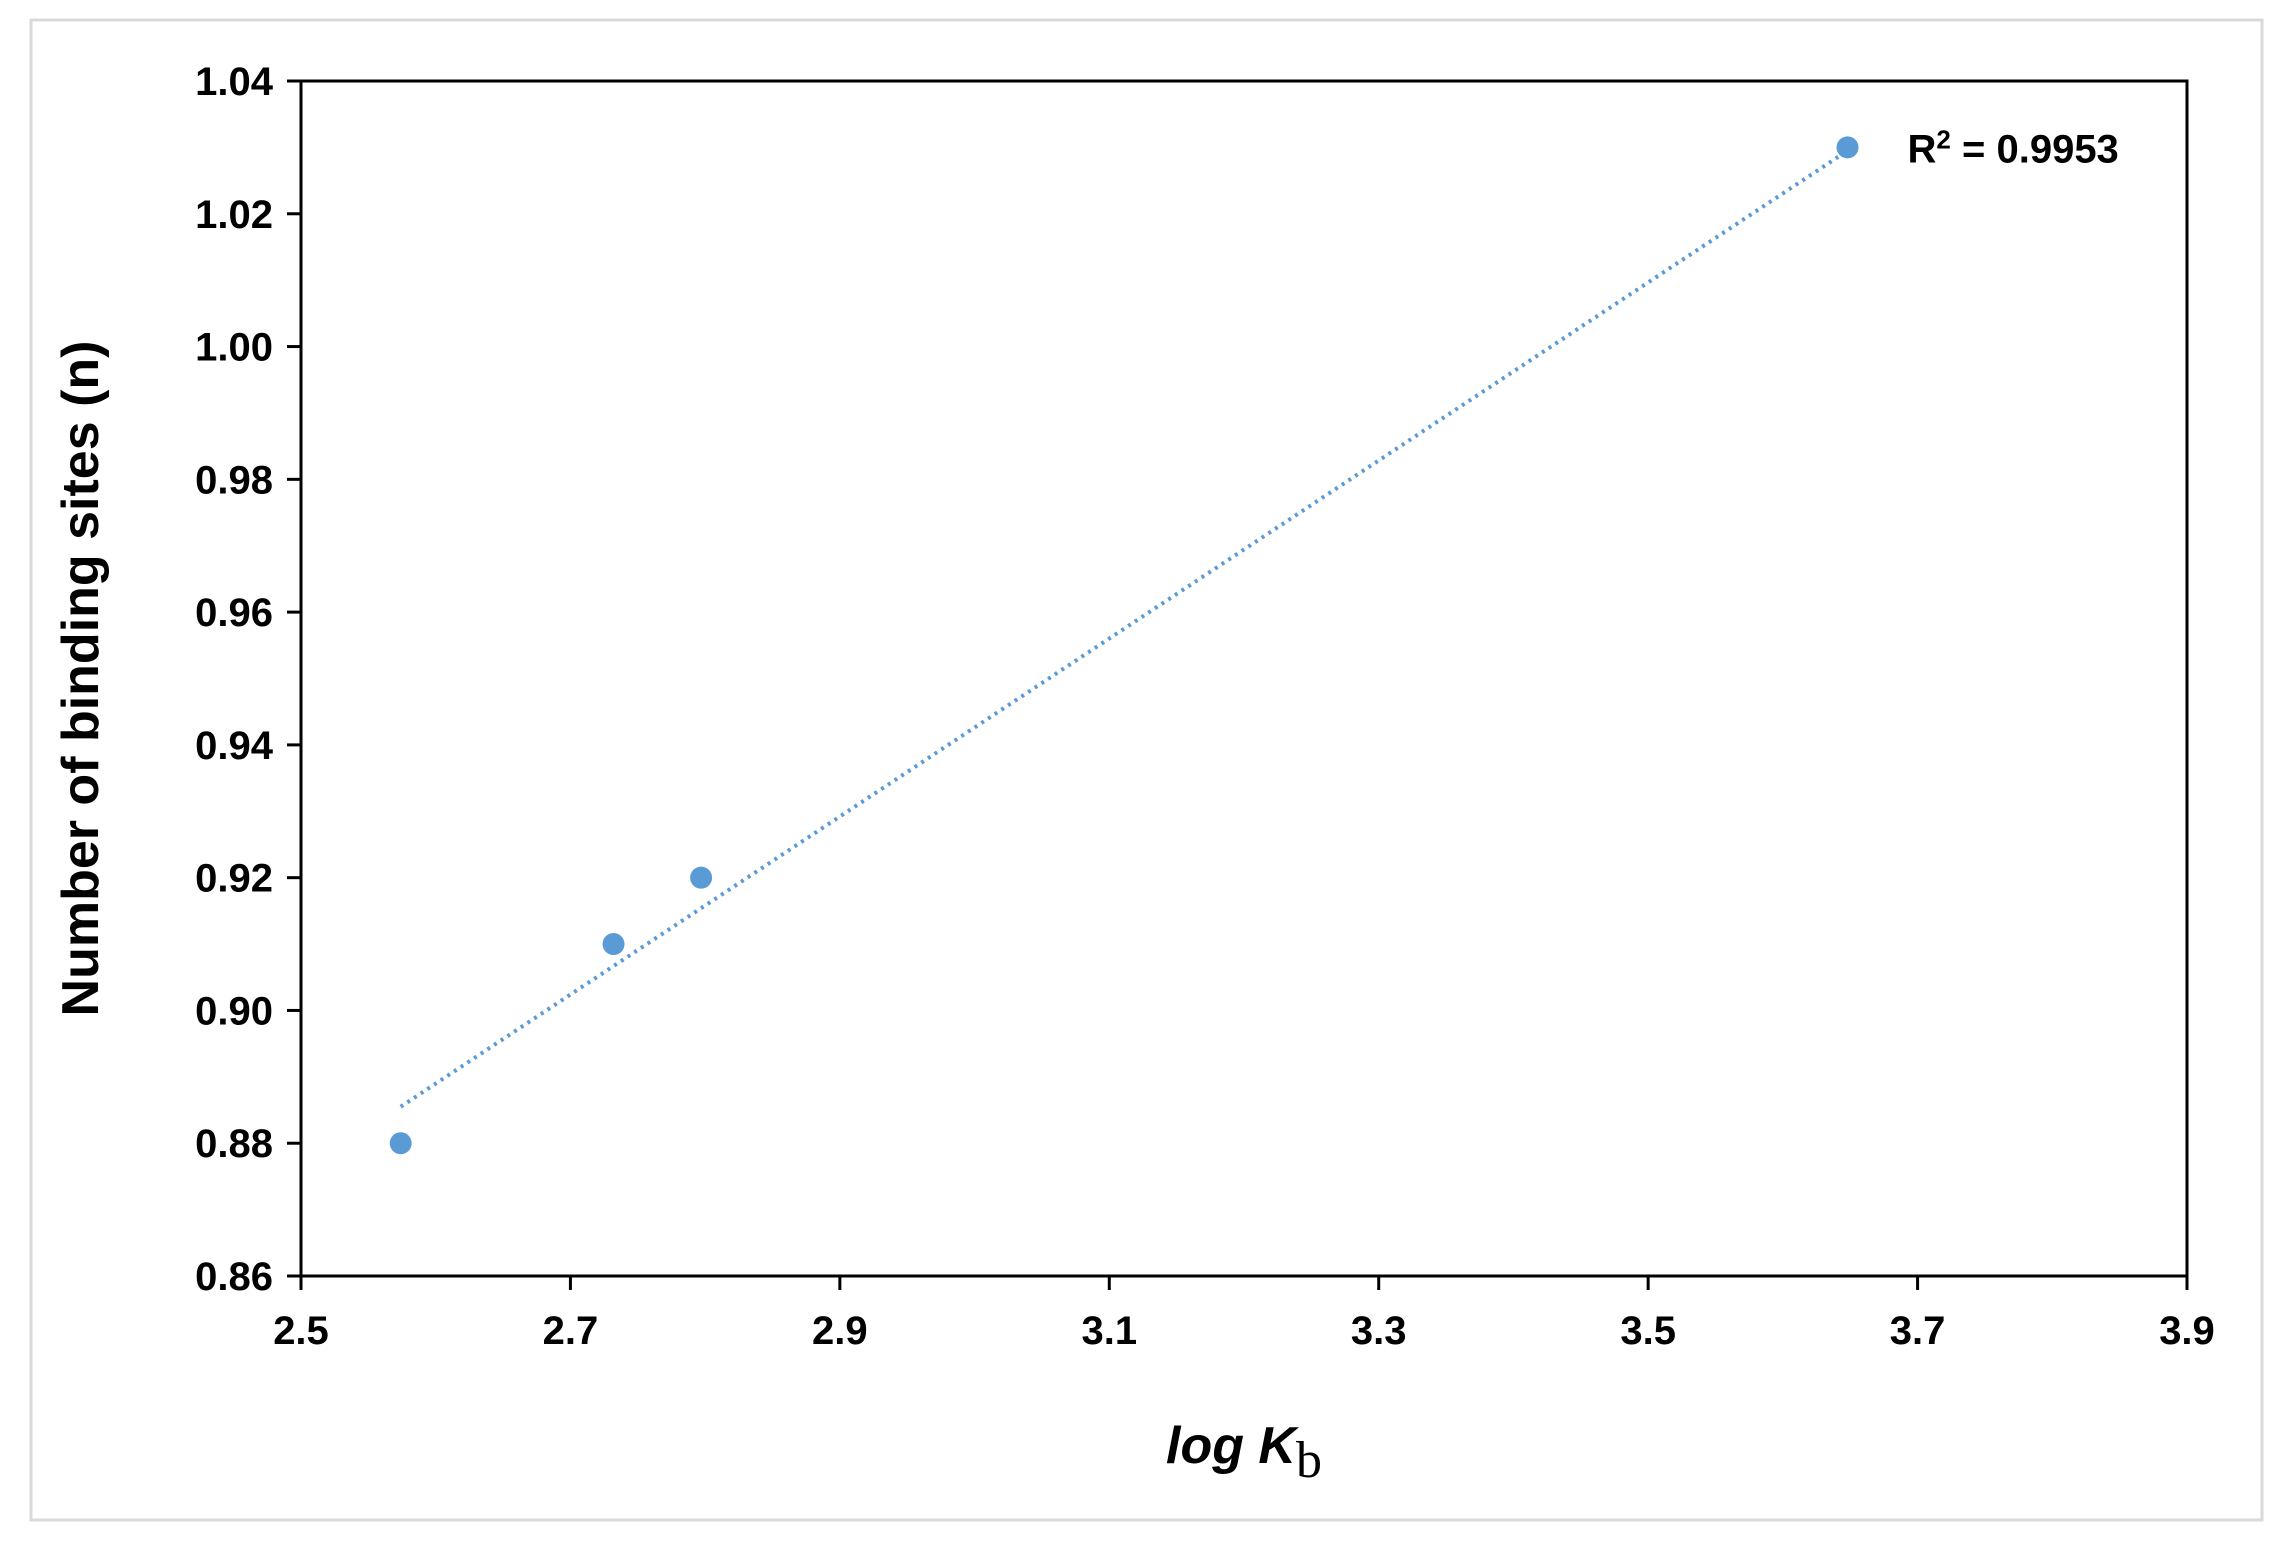 This screenshot has width=2283, height=1559. I want to click on y-axis-title: Number of binding sites (n), so click(81, 679).